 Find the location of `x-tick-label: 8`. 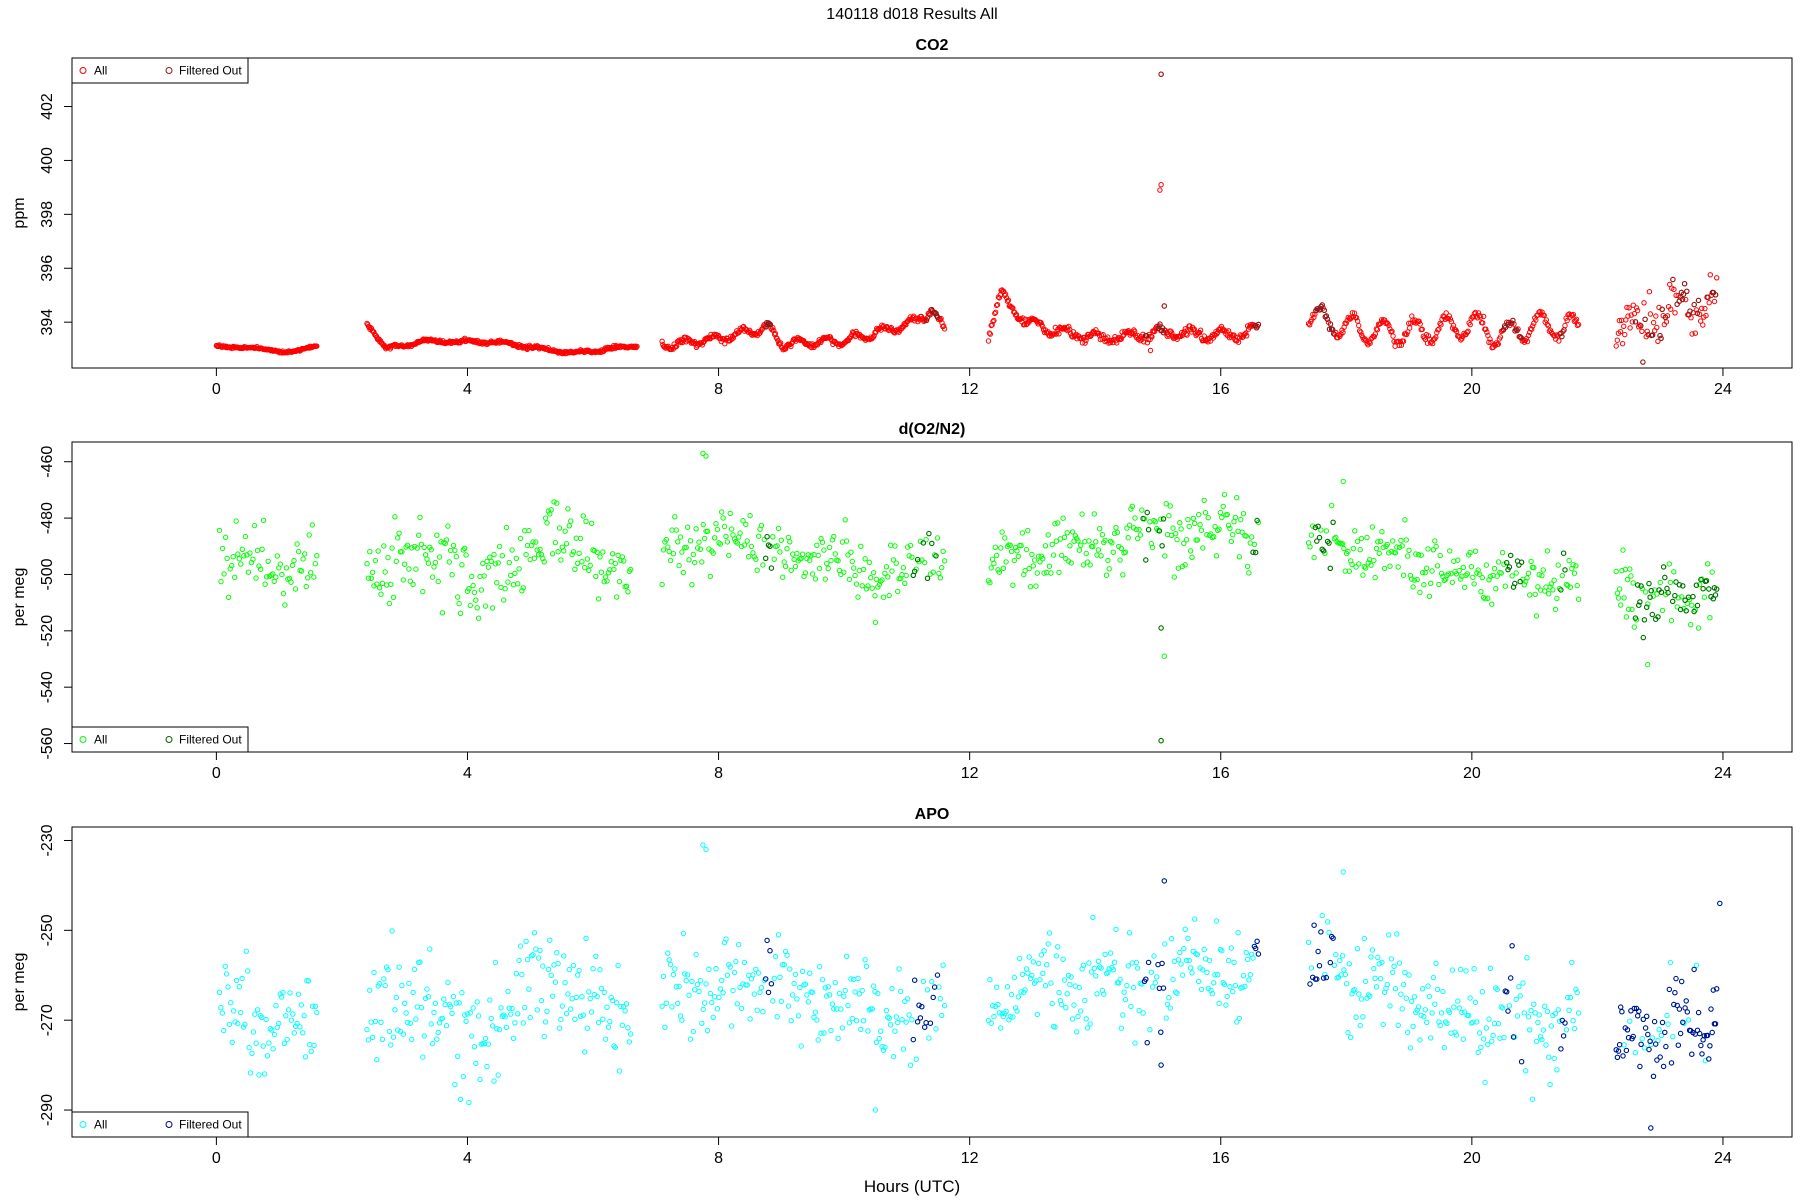

x-tick-label: 8 is located at coordinates (718, 773).